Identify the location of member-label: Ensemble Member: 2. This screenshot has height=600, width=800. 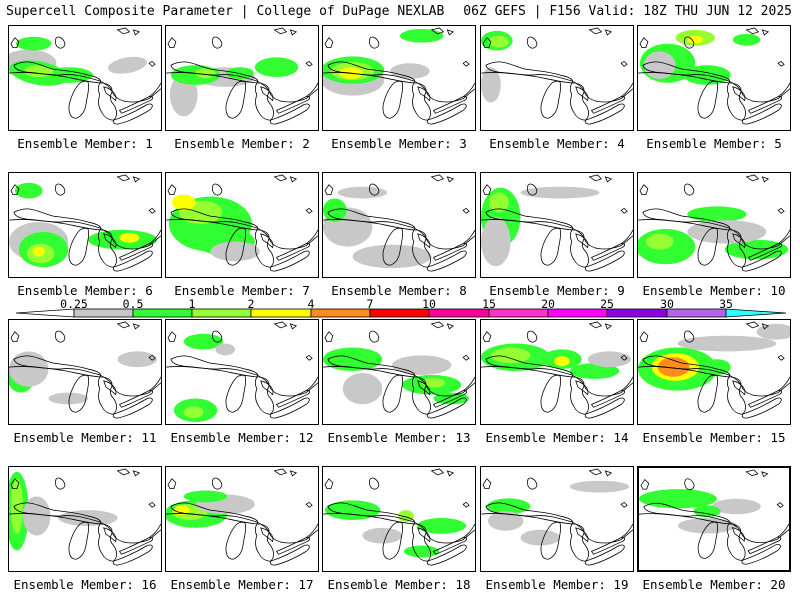
(242, 143).